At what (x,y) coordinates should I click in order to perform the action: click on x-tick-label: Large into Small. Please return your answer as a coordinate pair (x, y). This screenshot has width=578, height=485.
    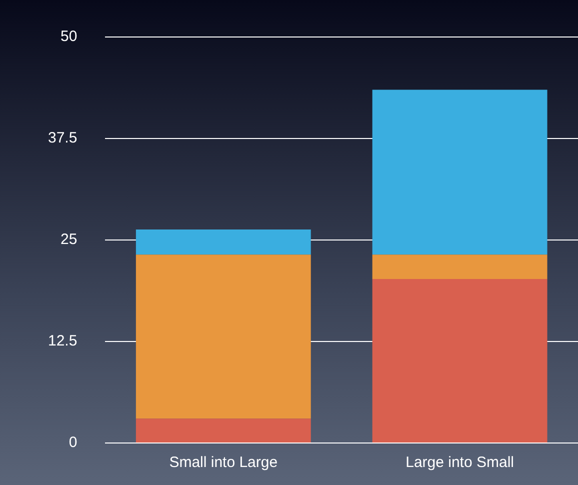
    Looking at the image, I should click on (460, 463).